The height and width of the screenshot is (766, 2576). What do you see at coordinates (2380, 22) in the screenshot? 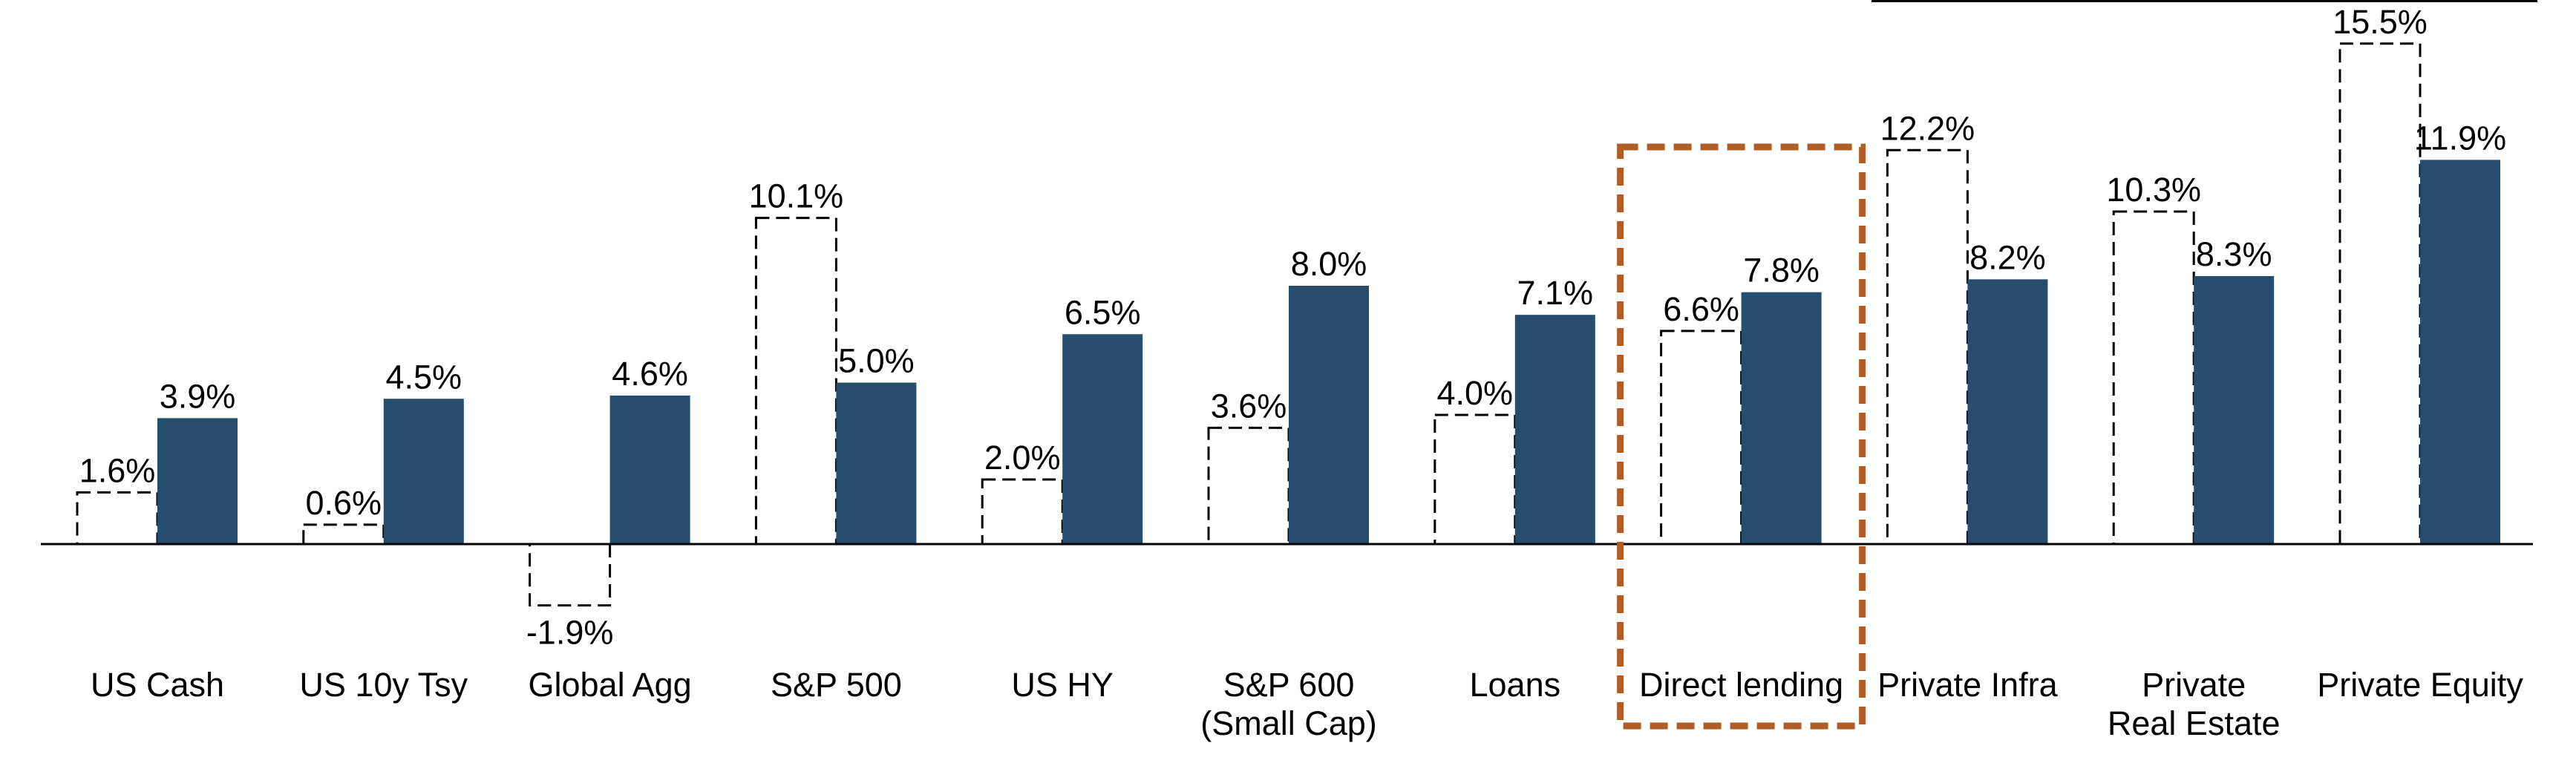
I see `value-label: 15.5%` at bounding box center [2380, 22].